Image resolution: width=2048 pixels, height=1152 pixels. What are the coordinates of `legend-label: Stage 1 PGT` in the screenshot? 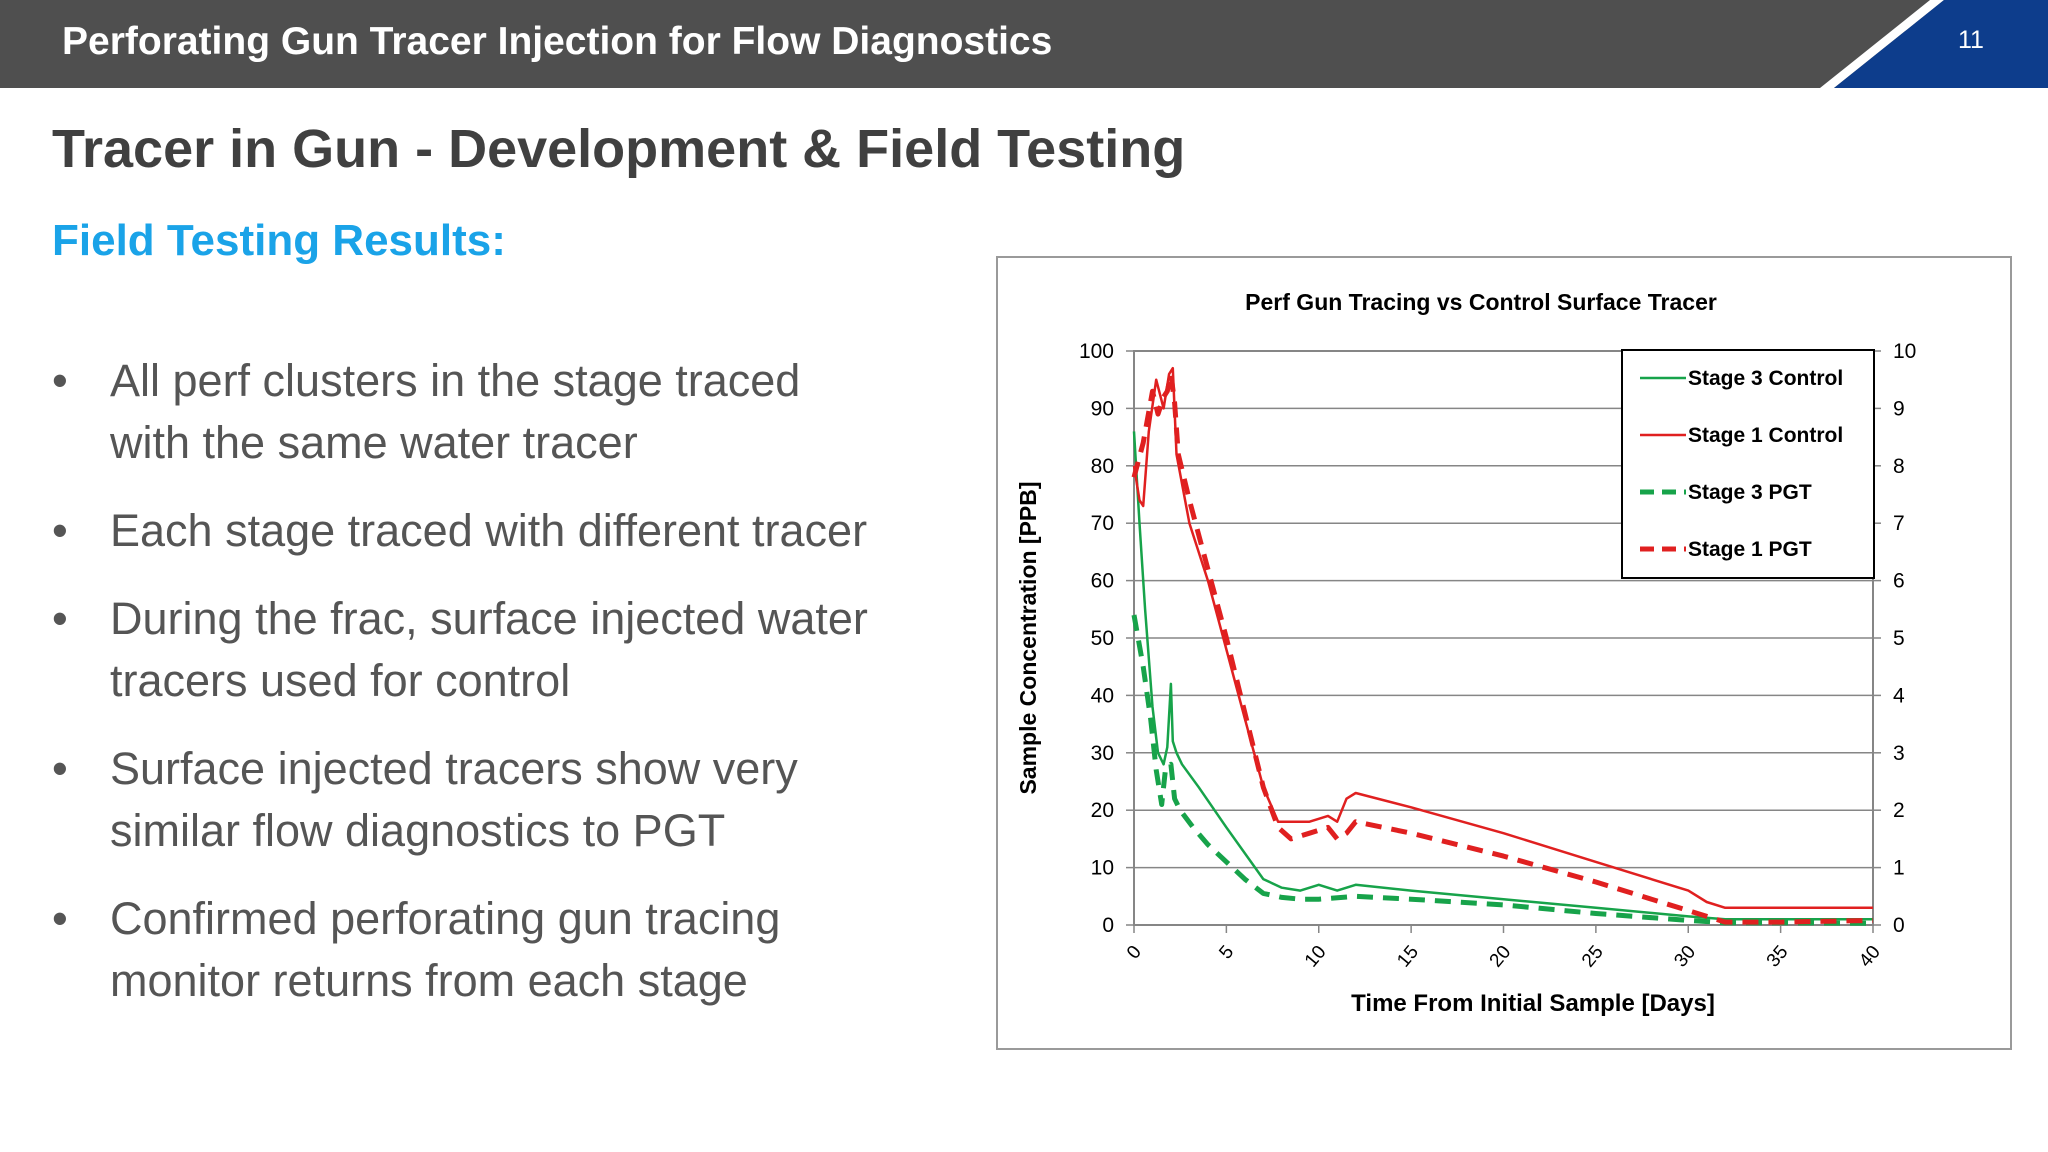 It's located at (1750, 549).